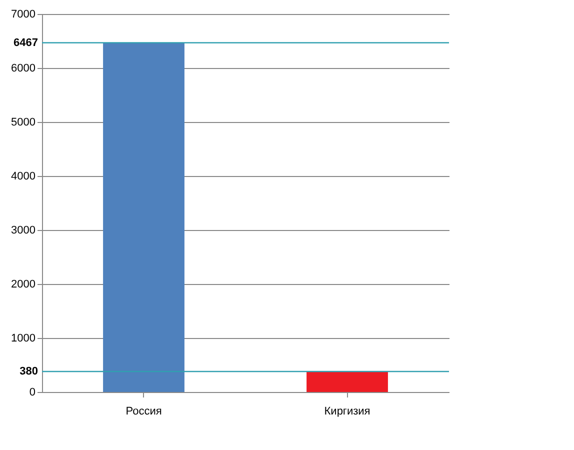 The height and width of the screenshot is (450, 574). Describe the element at coordinates (23, 176) in the screenshot. I see `y-tick-label: 4000` at that location.